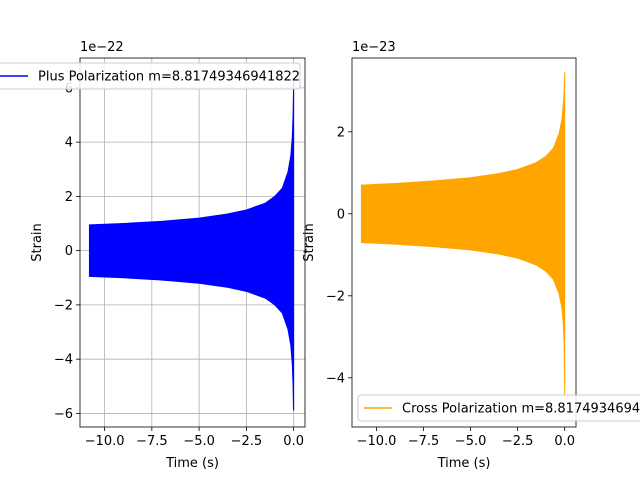  Describe the element at coordinates (69, 143) in the screenshot. I see `y-tick-label: 4` at that location.